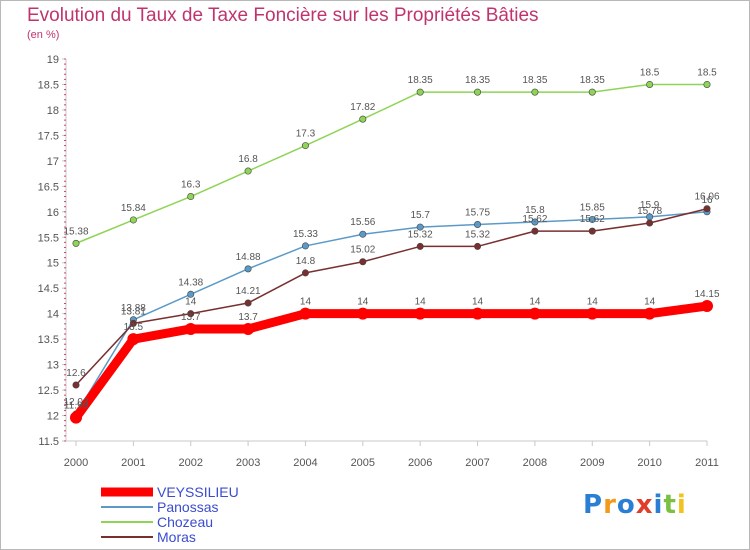 Image resolution: width=750 pixels, height=550 pixels. What do you see at coordinates (133, 311) in the screenshot?
I see `data-label: 13.81` at bounding box center [133, 311].